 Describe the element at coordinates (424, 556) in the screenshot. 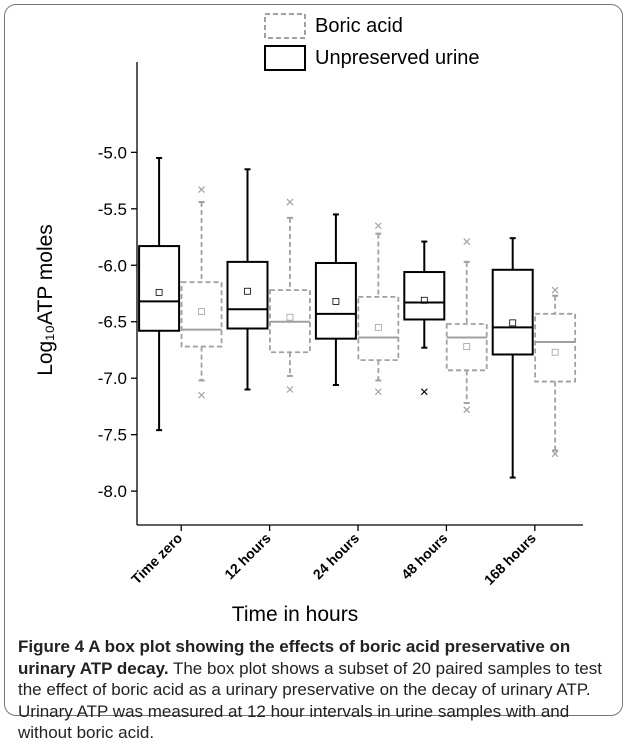

I see `x-tick-label: 48 hours` at that location.